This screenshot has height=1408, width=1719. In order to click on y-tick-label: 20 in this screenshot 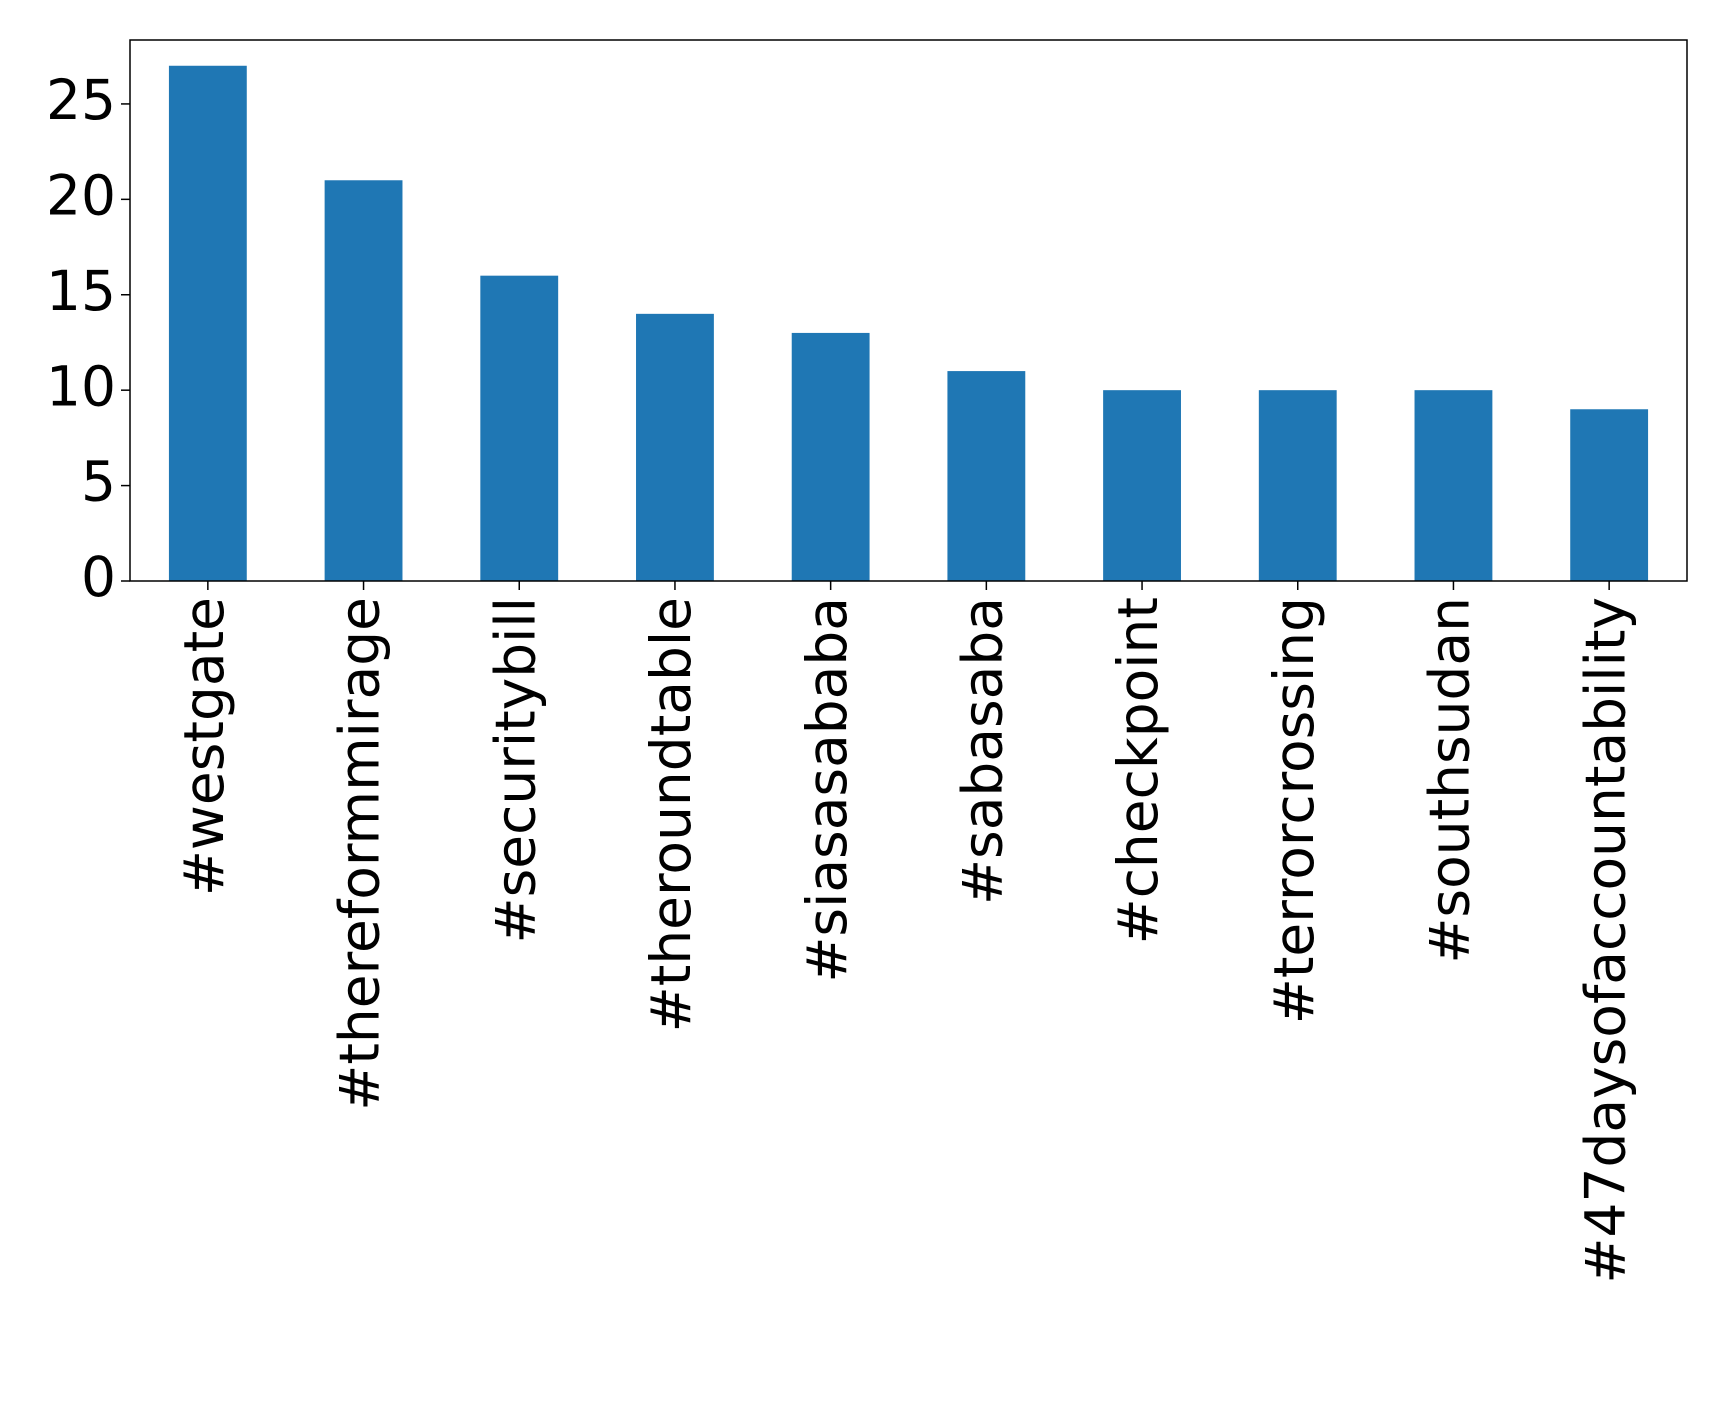, I will do `click(81, 195)`.